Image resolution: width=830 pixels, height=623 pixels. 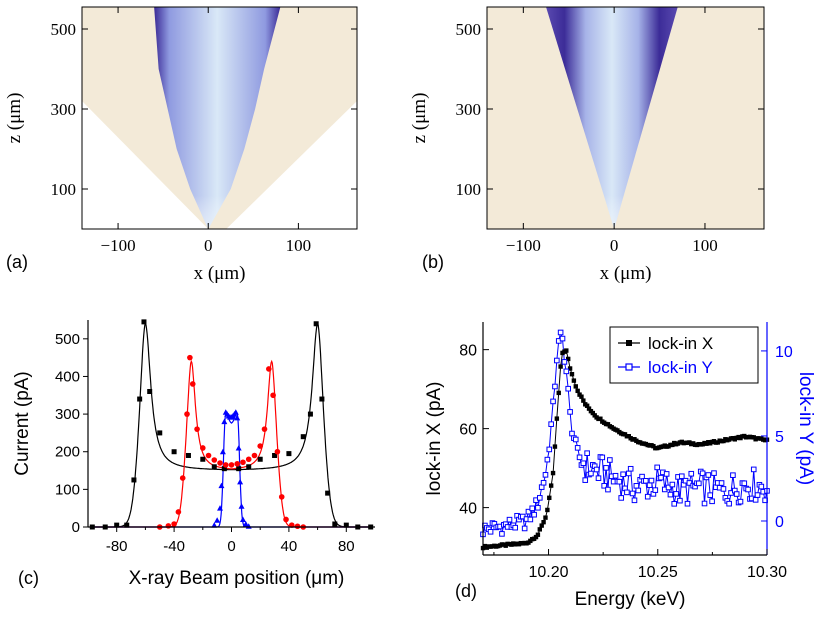 What do you see at coordinates (612, 118) in the screenshot?
I see `panel-b-cone-fade` at bounding box center [612, 118].